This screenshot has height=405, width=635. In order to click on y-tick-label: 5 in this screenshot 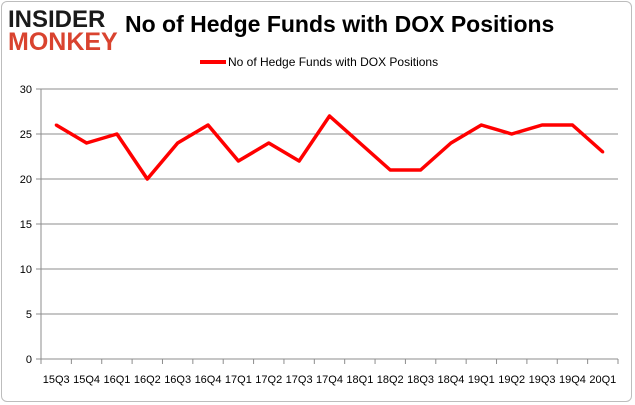, I will do `click(29, 315)`.